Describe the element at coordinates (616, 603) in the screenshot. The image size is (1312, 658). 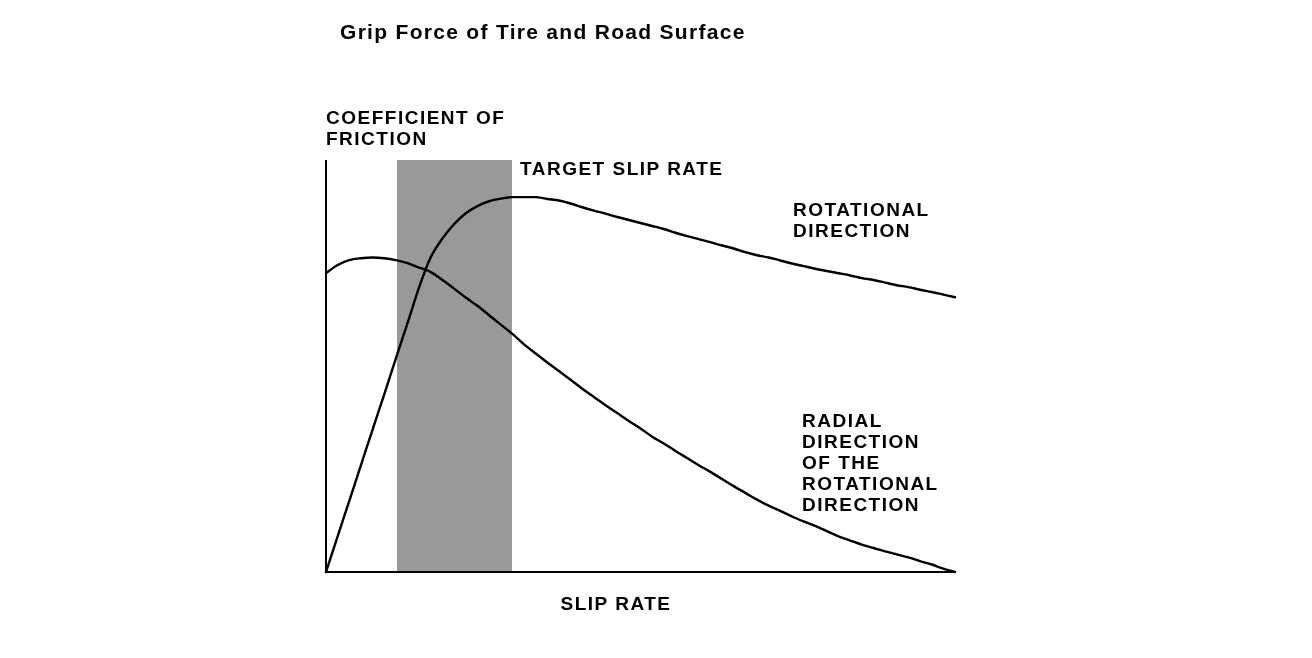
I see `x-axis-title: SLIP RATE` at that location.